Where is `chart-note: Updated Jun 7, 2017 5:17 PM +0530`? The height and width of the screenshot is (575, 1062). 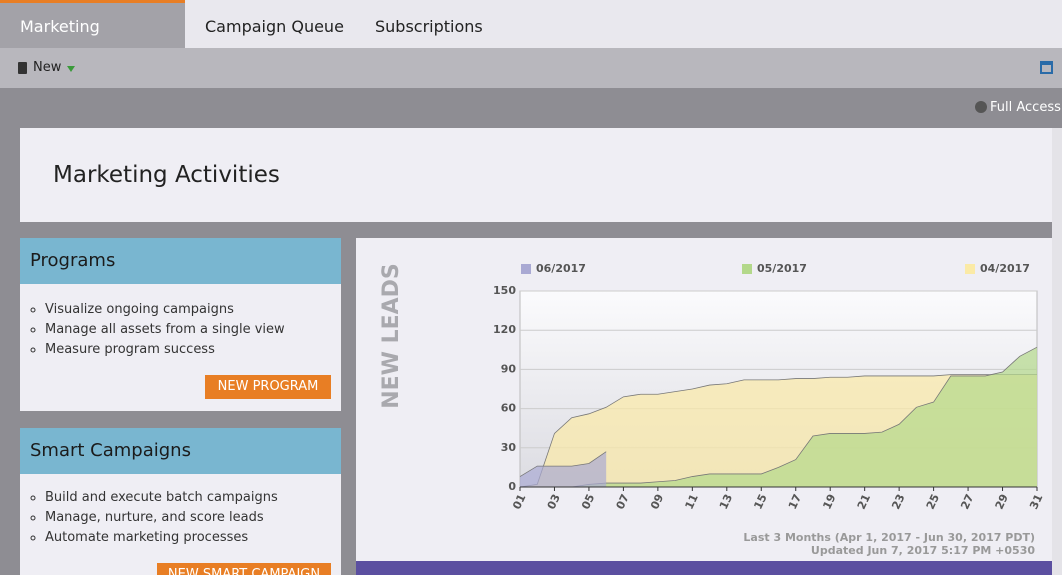
chart-note: Updated Jun 7, 2017 5:17 PM +0530 is located at coordinates (923, 550).